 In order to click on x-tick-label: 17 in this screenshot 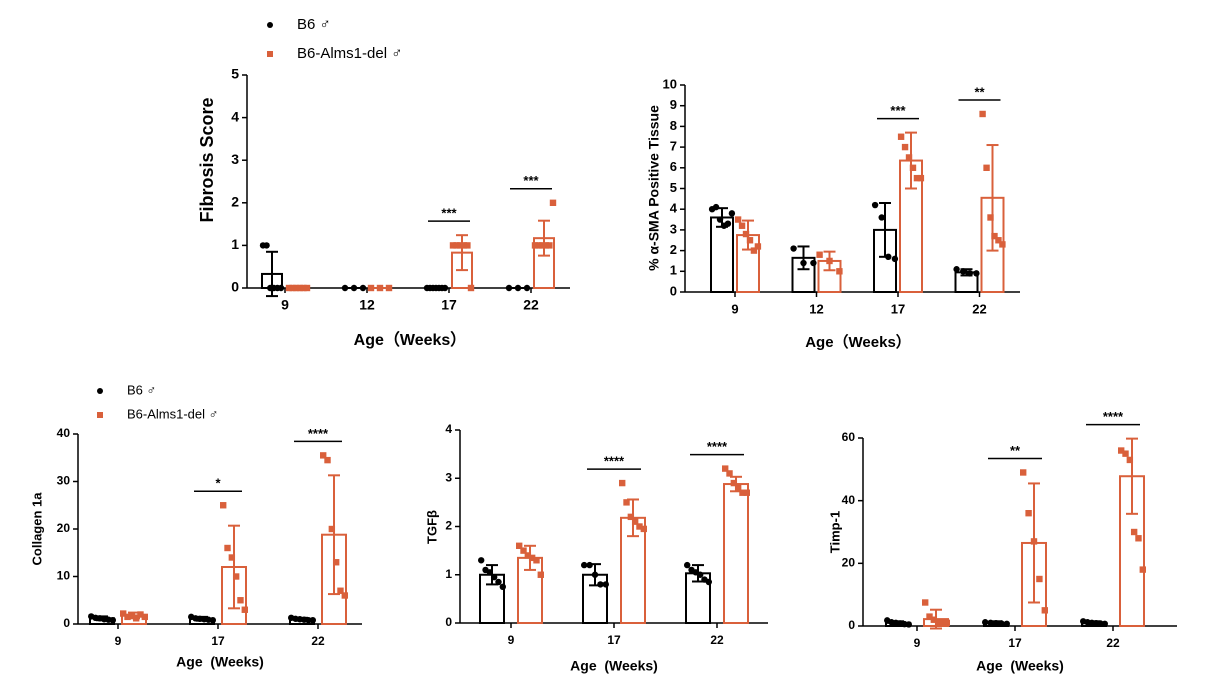, I will do `click(614, 640)`.